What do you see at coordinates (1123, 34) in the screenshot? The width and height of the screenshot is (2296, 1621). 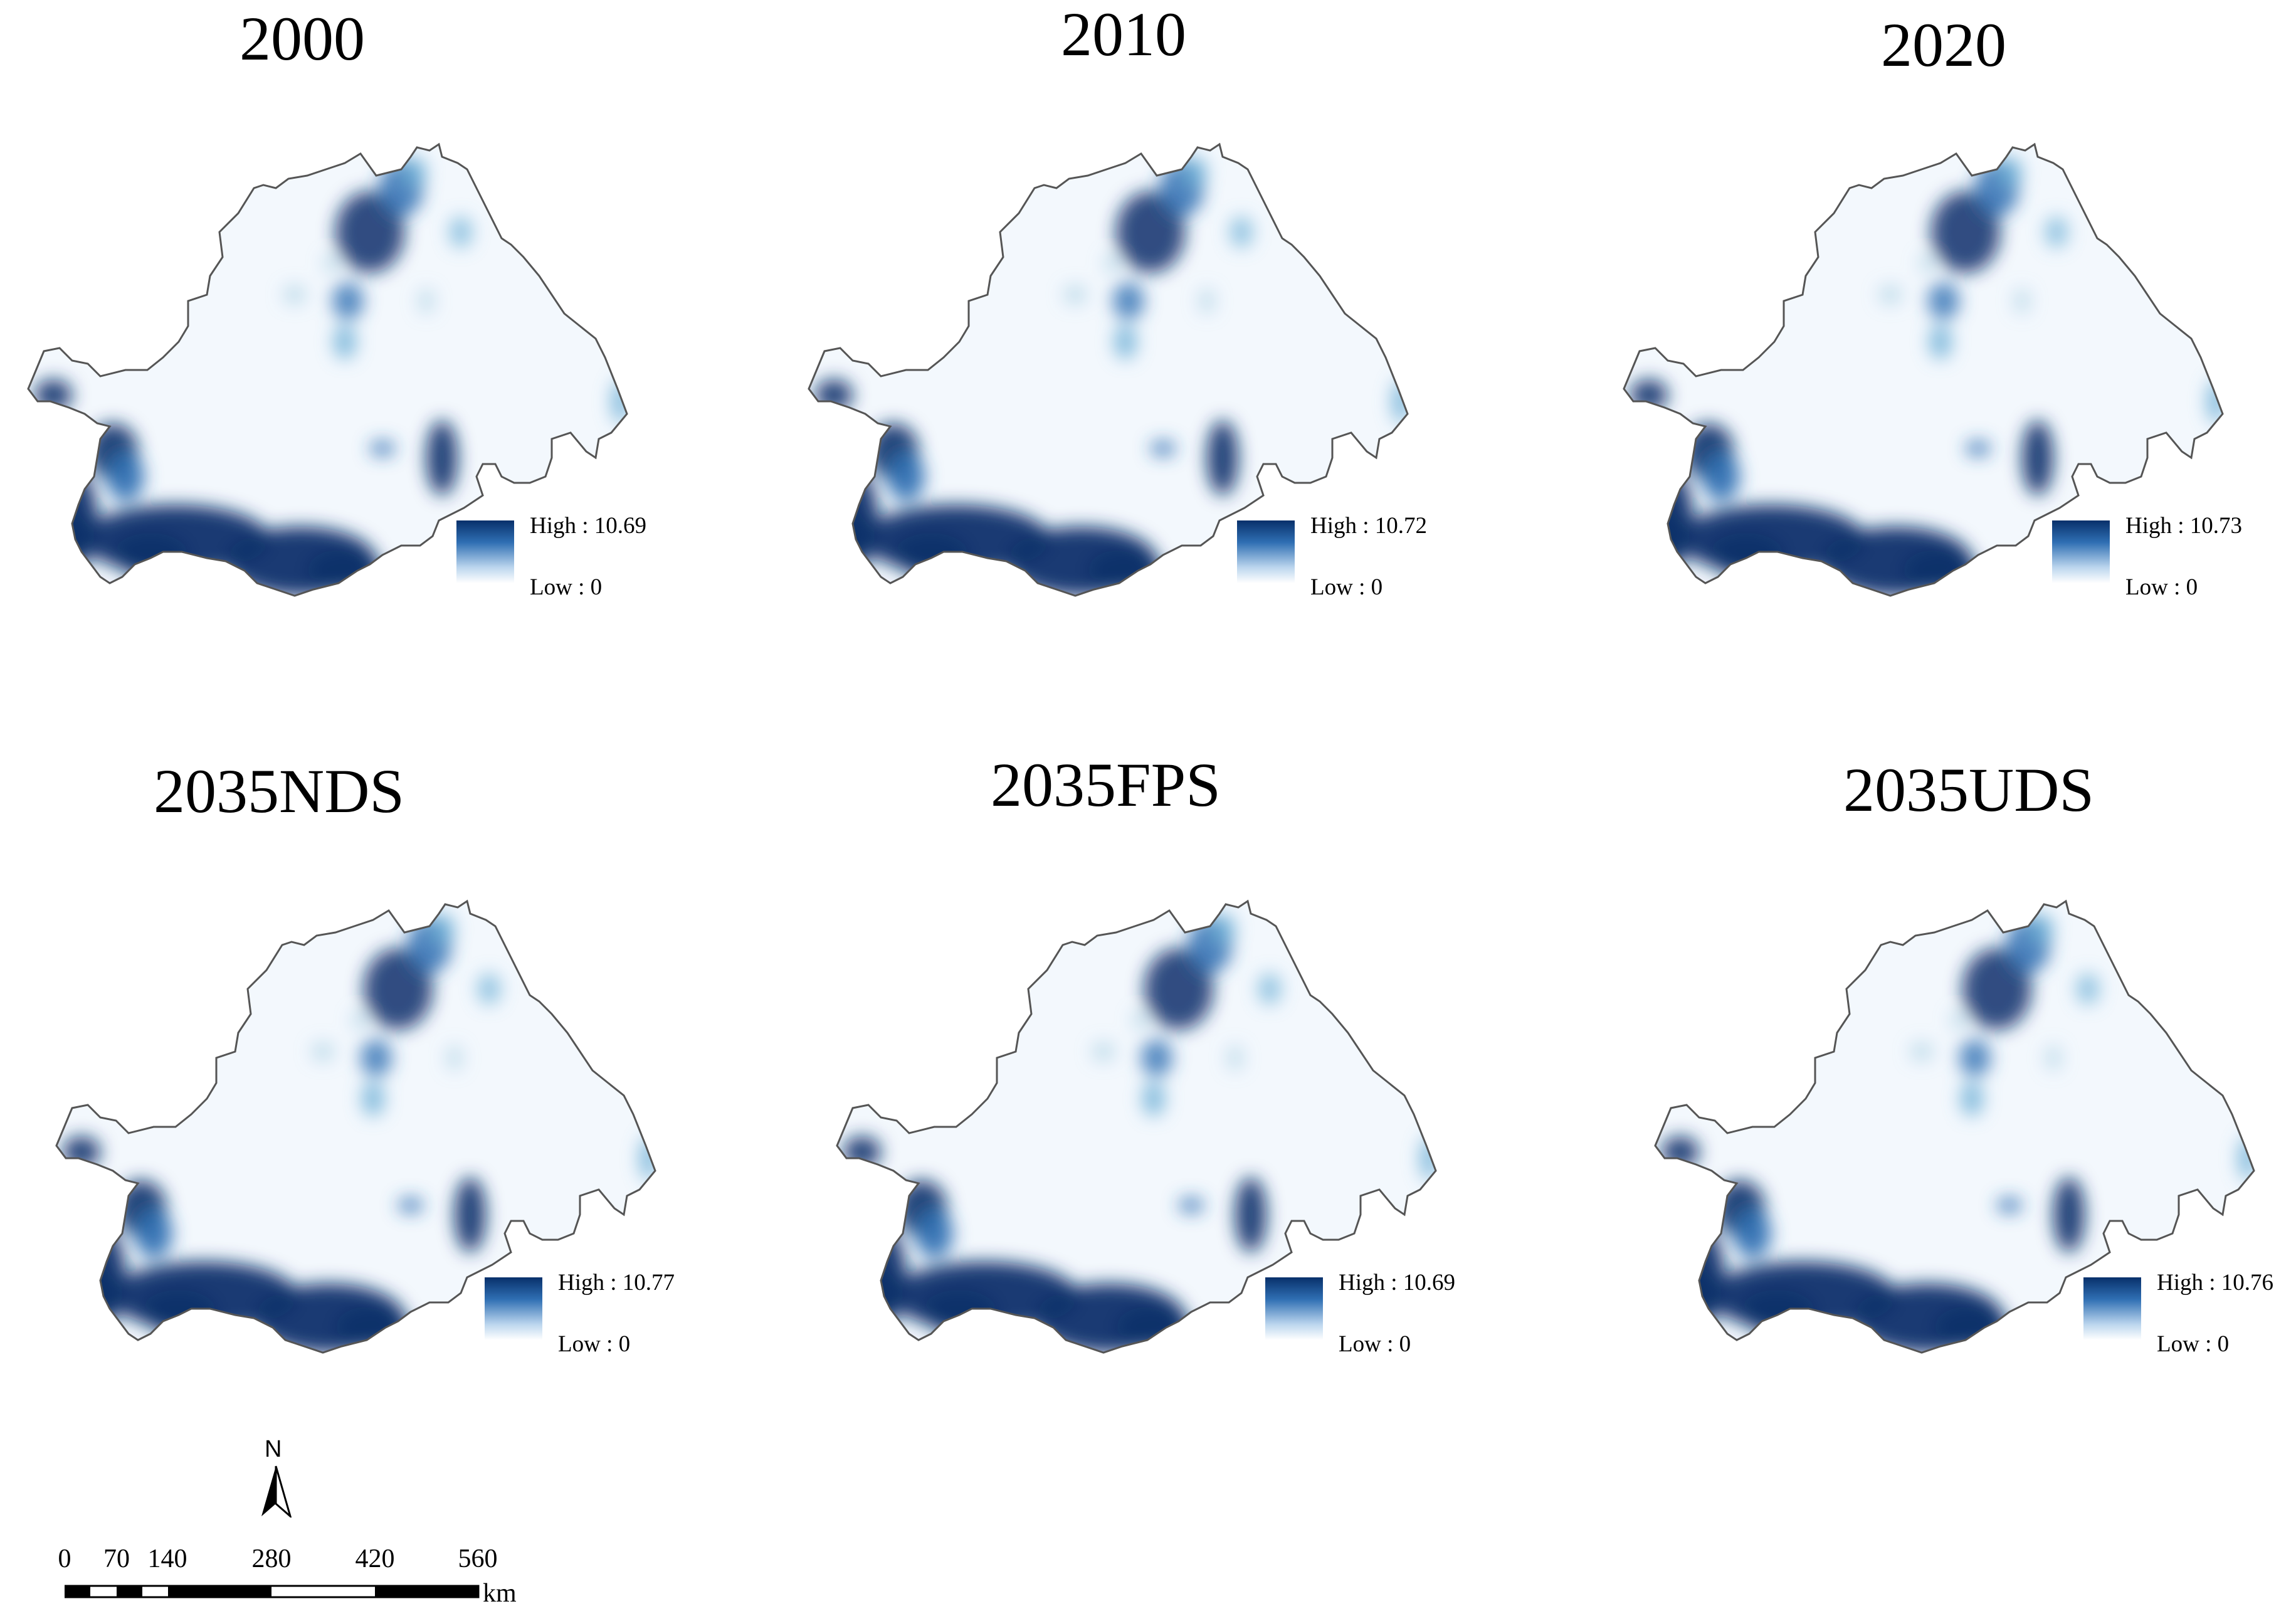 I see `panel-title: 2010` at bounding box center [1123, 34].